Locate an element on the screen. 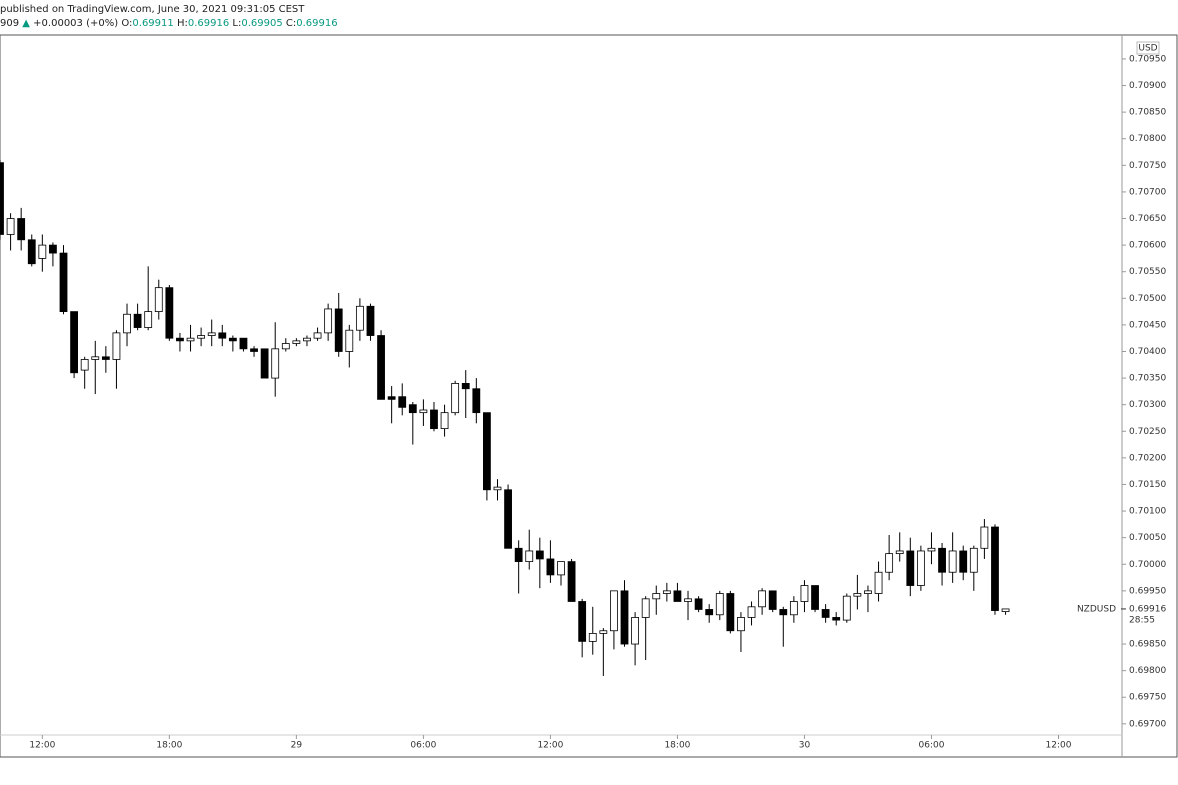 The image size is (1178, 785). currency-box is located at coordinates (1148, 48).